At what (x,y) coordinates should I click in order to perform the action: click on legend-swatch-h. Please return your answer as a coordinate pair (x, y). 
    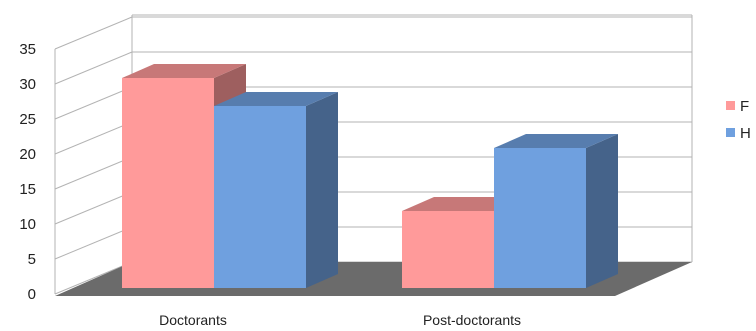
    Looking at the image, I should click on (730, 132).